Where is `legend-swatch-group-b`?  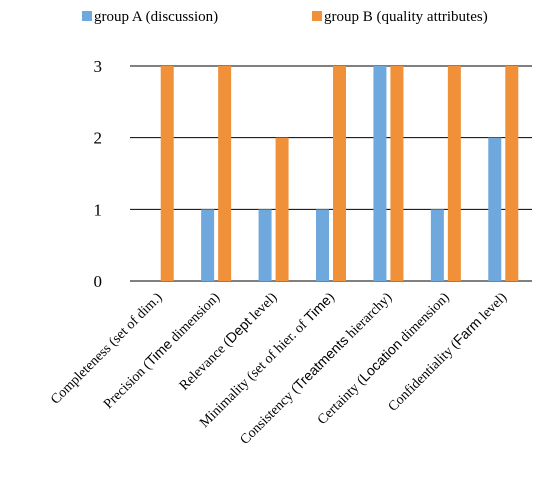 legend-swatch-group-b is located at coordinates (317, 16).